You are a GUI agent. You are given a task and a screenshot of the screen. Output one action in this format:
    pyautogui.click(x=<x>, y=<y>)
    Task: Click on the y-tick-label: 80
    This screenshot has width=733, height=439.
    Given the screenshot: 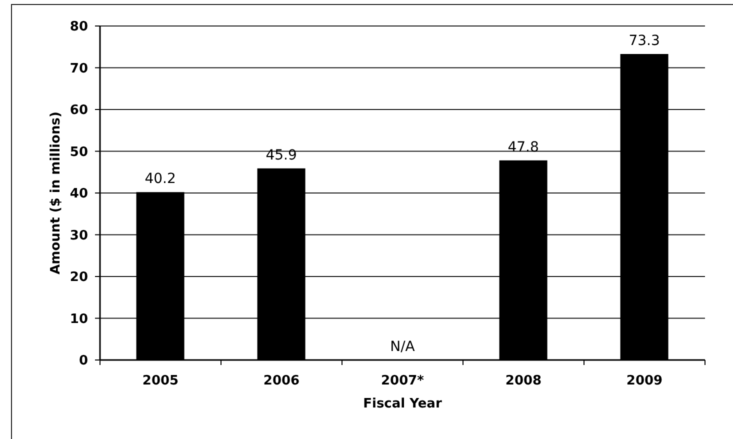 What is the action you would take?
    pyautogui.click(x=79, y=27)
    